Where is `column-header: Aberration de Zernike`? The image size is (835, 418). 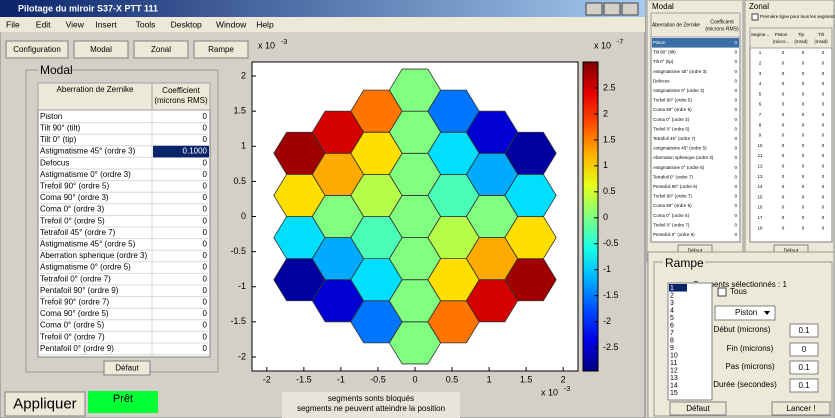
column-header: Aberration de Zernike is located at coordinates (95, 89).